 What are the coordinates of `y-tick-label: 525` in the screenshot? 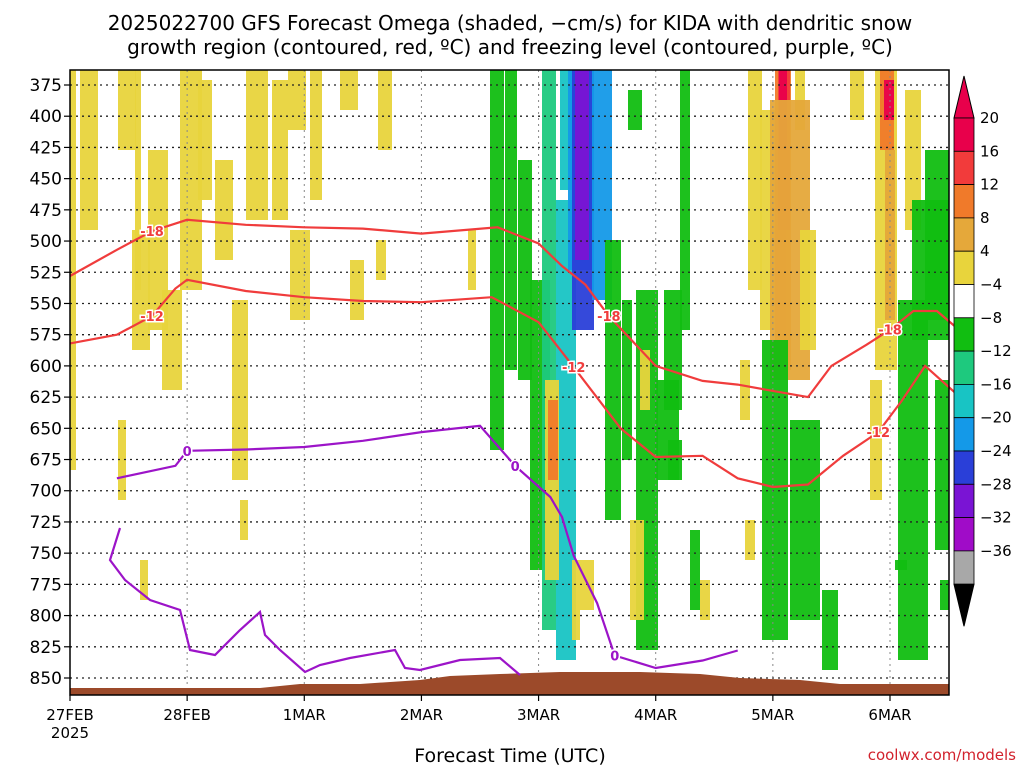 It's located at (46, 273).